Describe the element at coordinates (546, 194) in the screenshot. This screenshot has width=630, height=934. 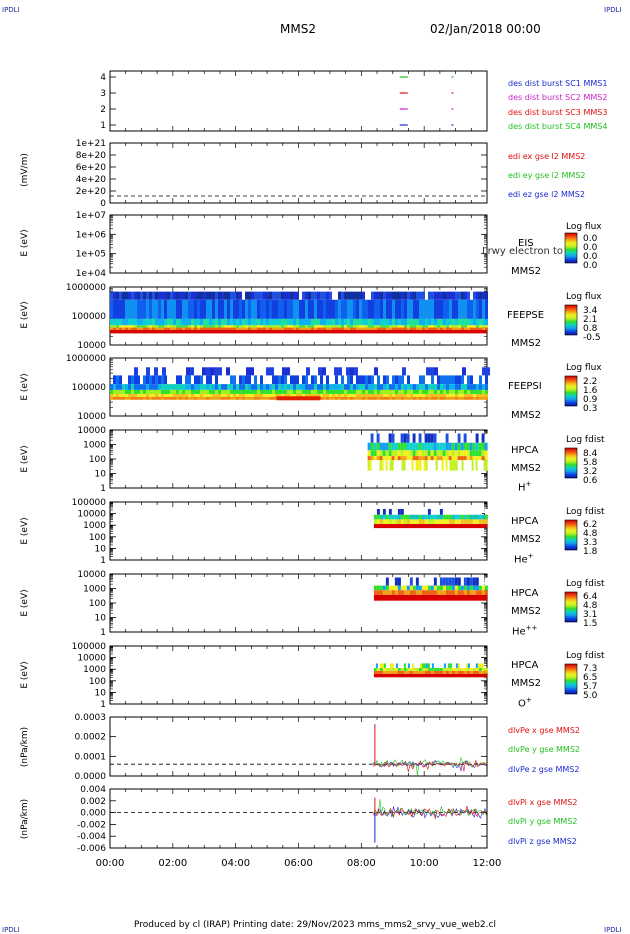
I see `legend-edi-z: edi ez gse l2 MMS2` at that location.